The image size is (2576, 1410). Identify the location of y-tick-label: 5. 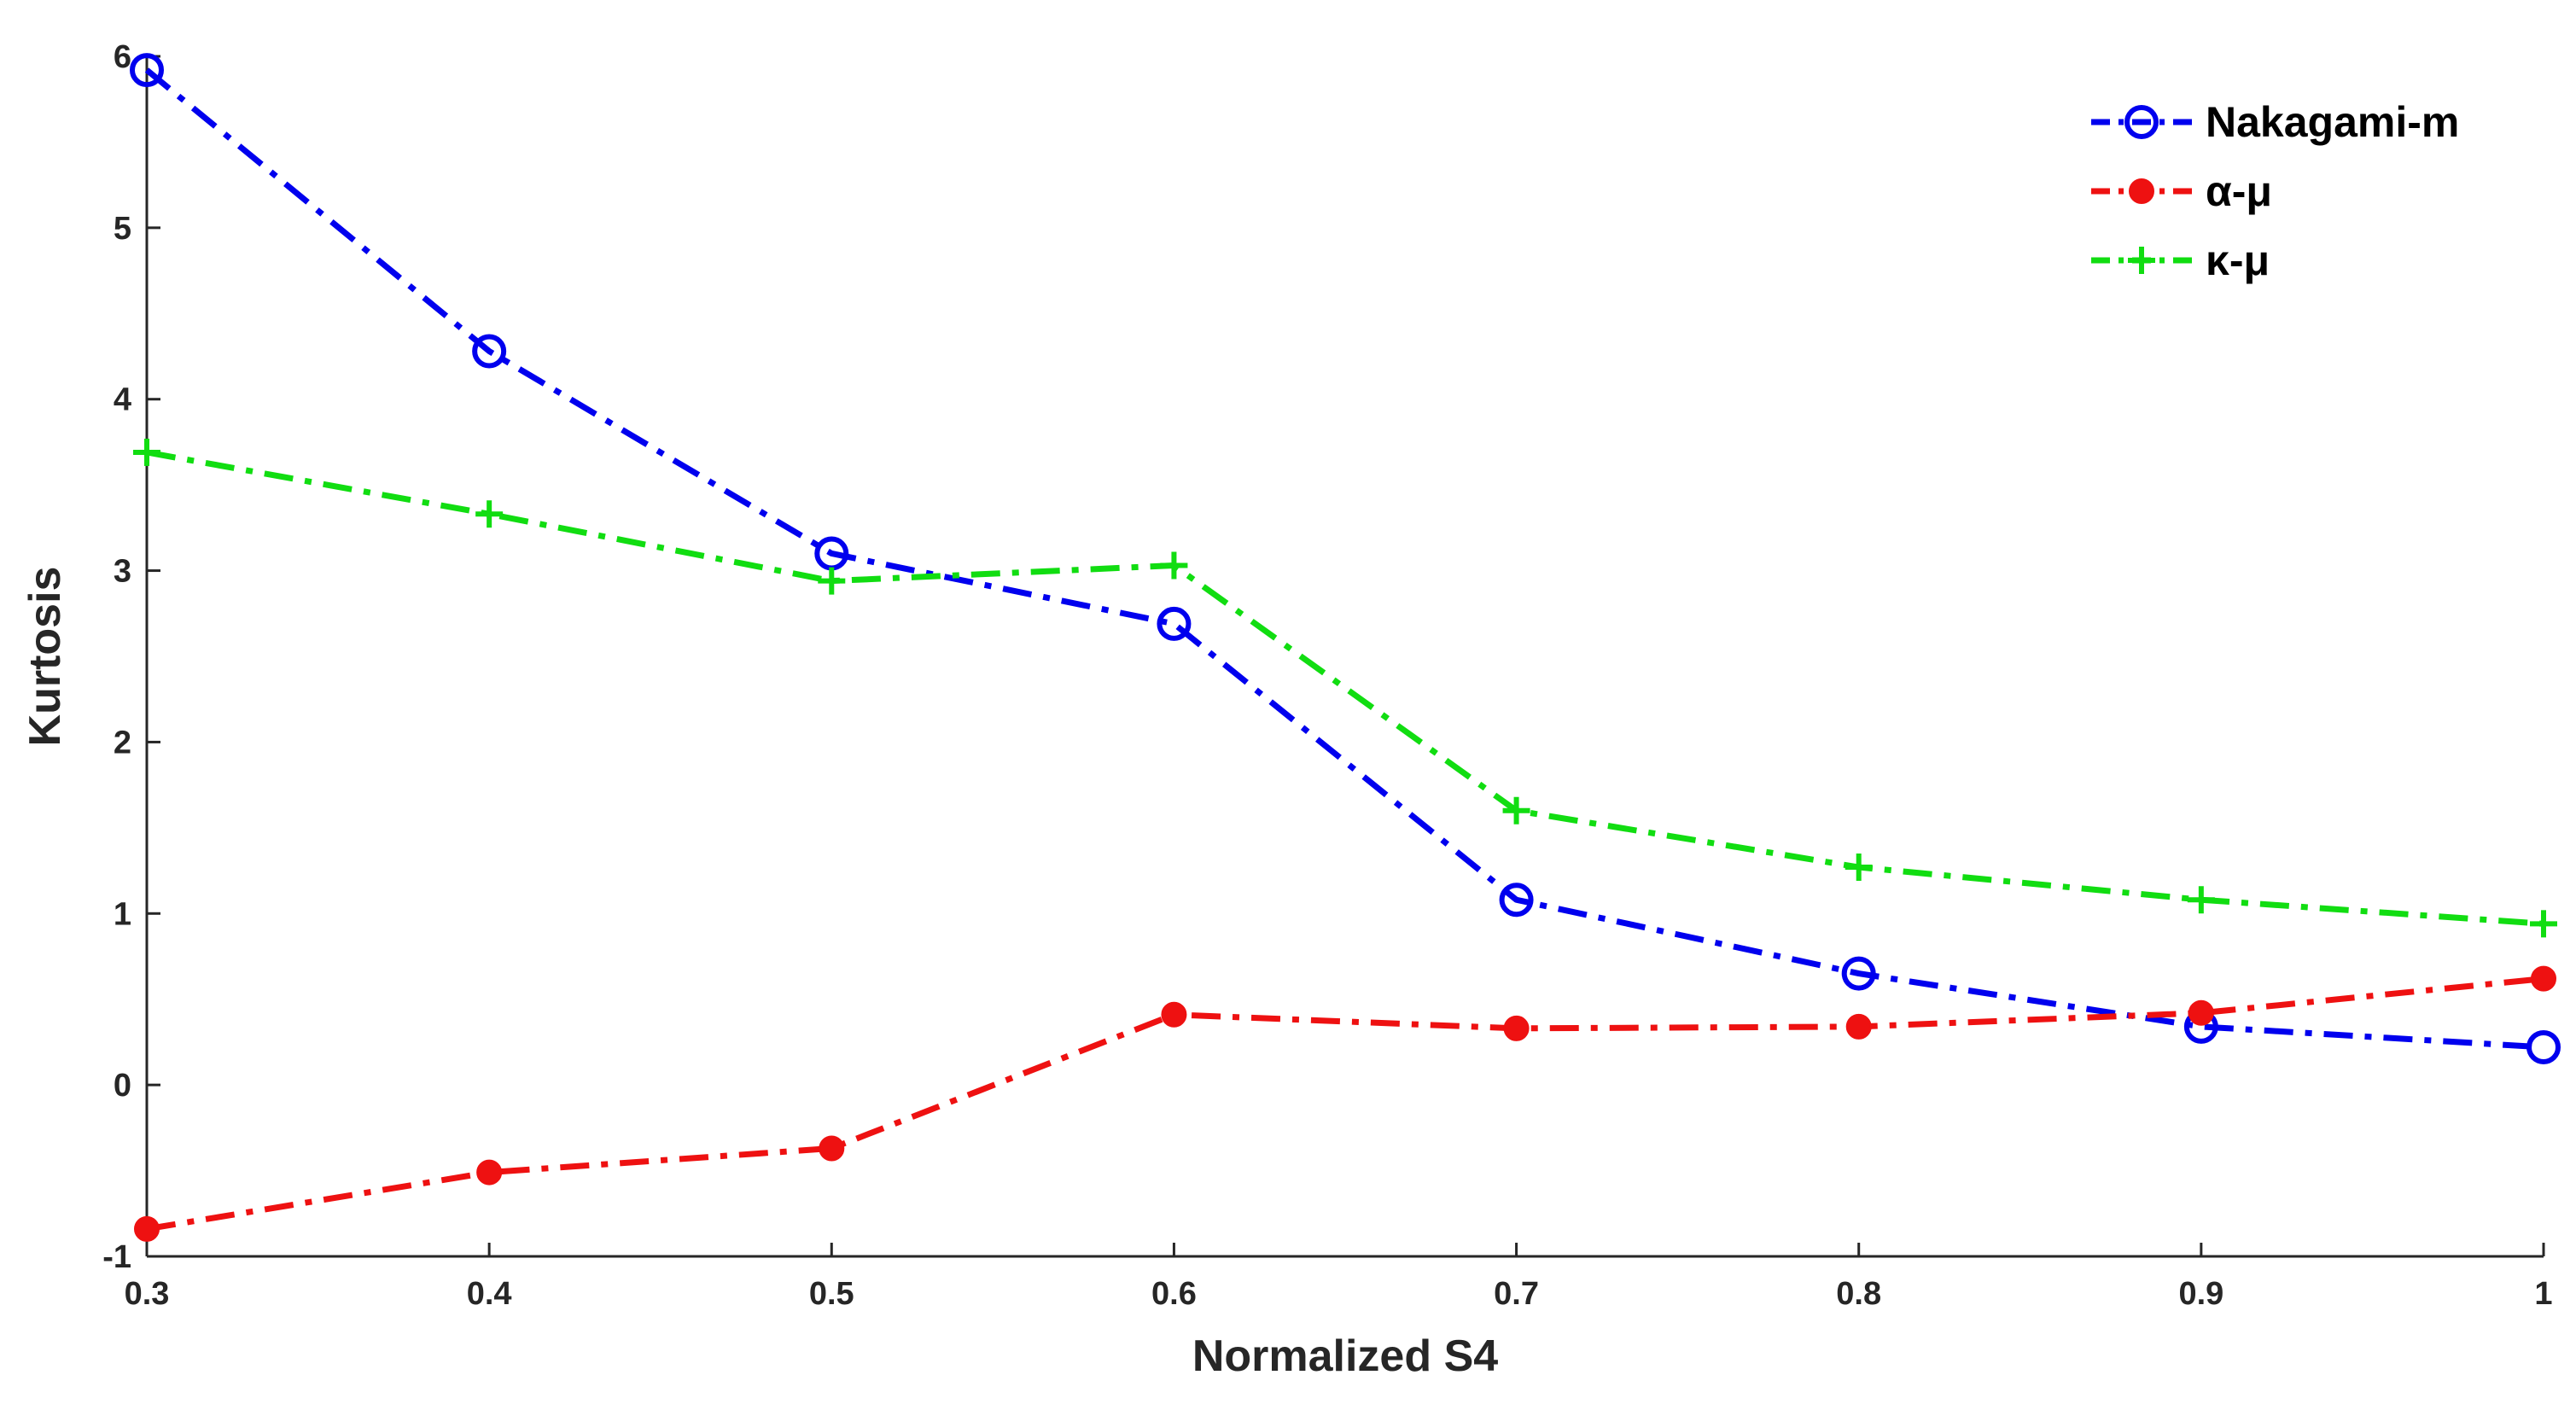
(122, 229).